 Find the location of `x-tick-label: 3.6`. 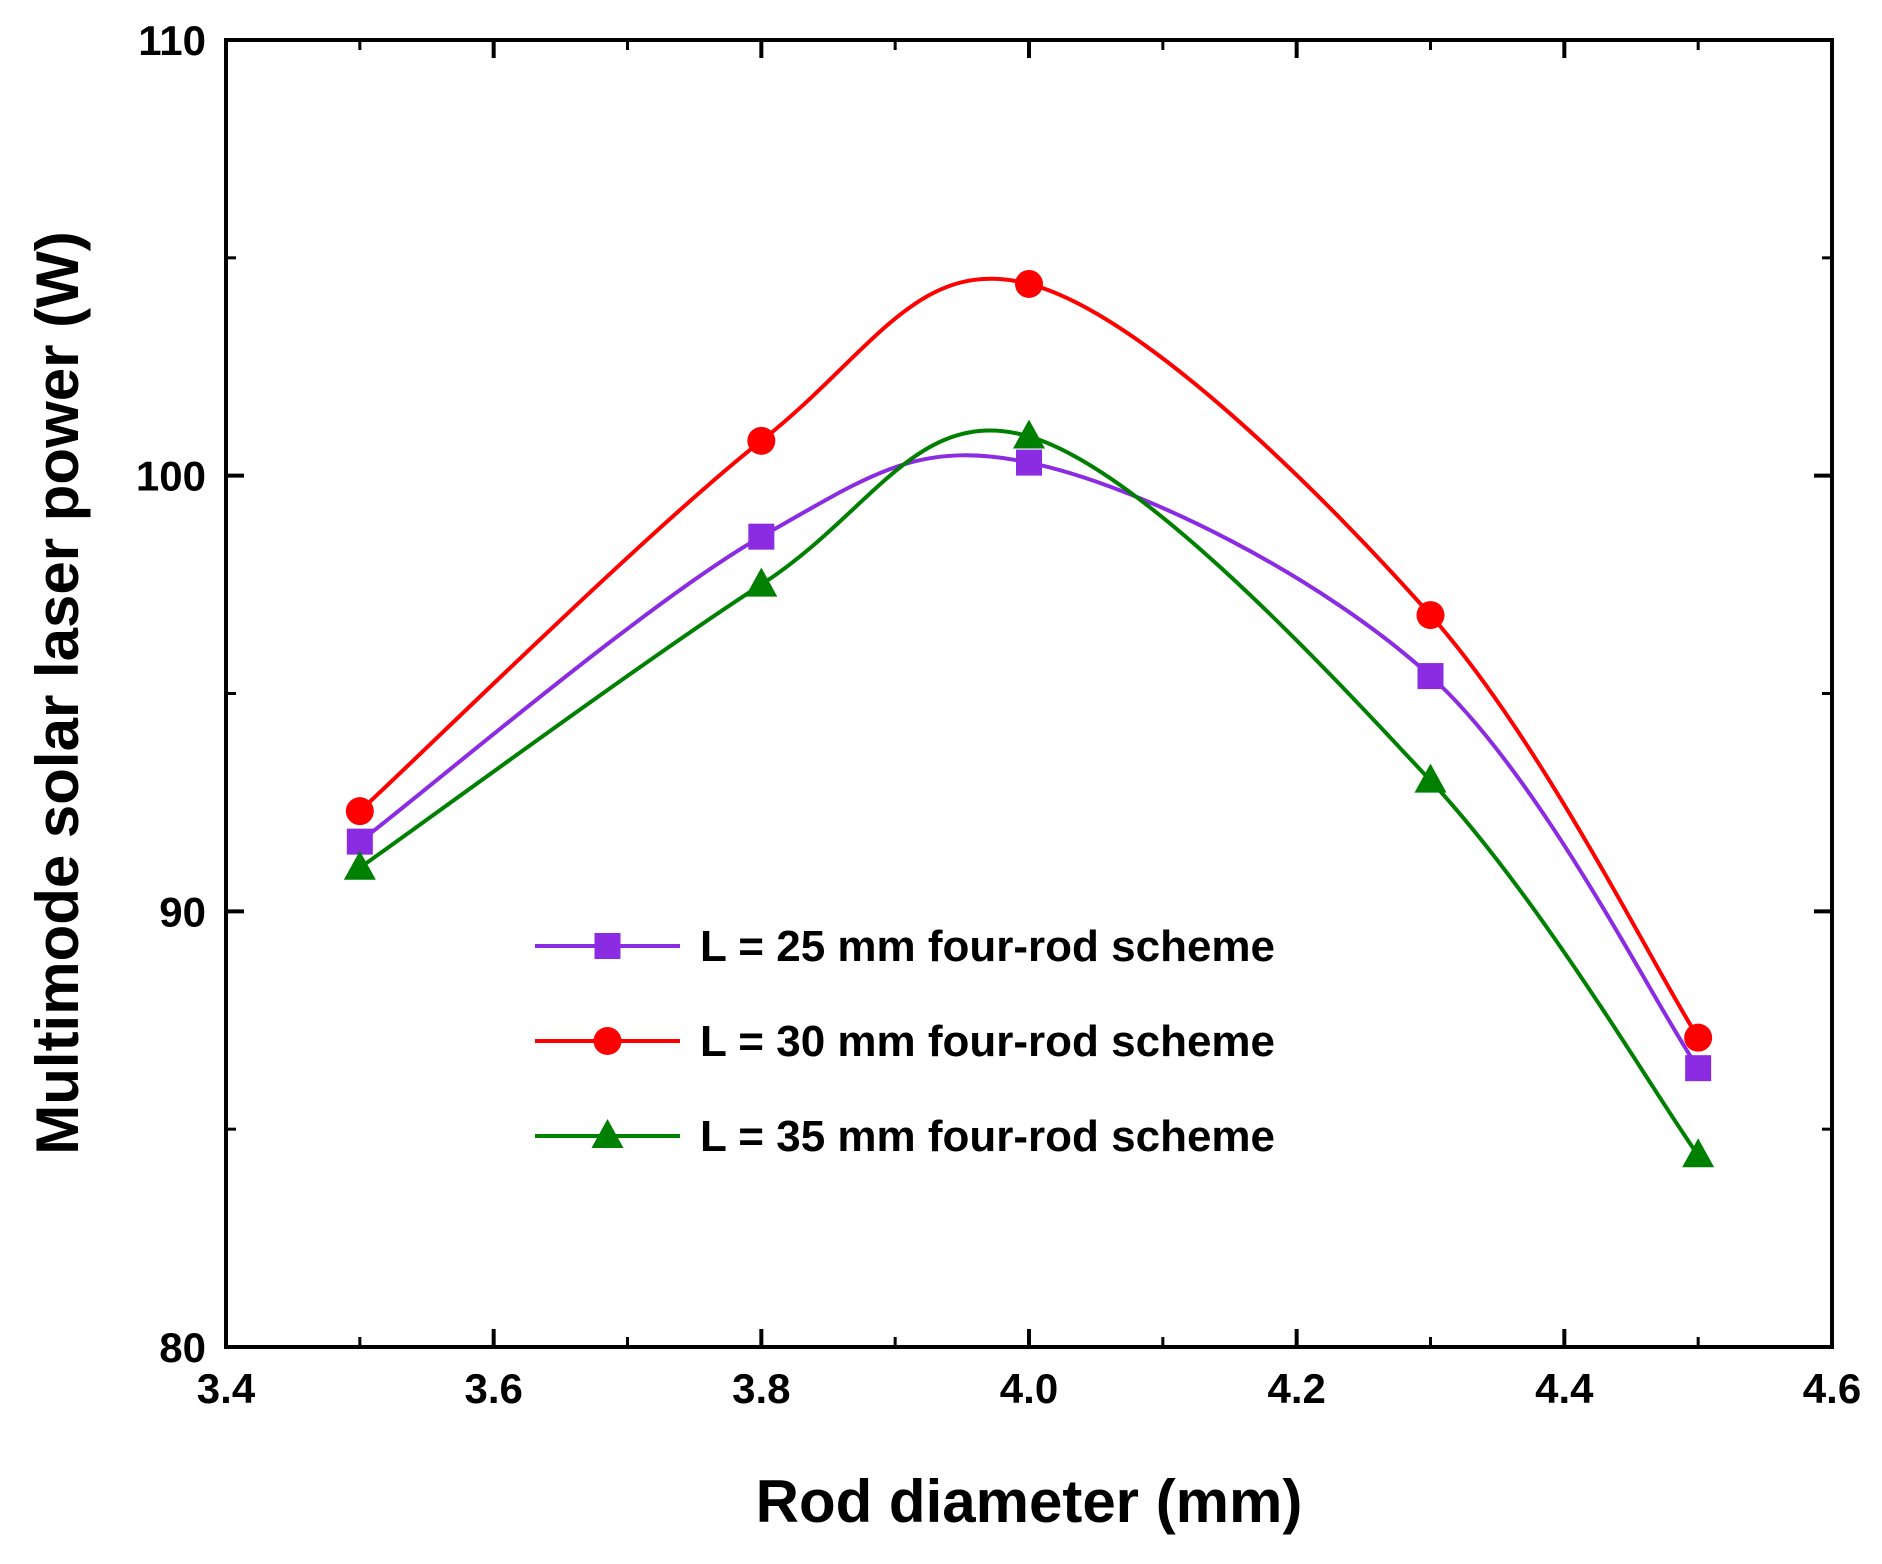

x-tick-label: 3.6 is located at coordinates (493, 1388).